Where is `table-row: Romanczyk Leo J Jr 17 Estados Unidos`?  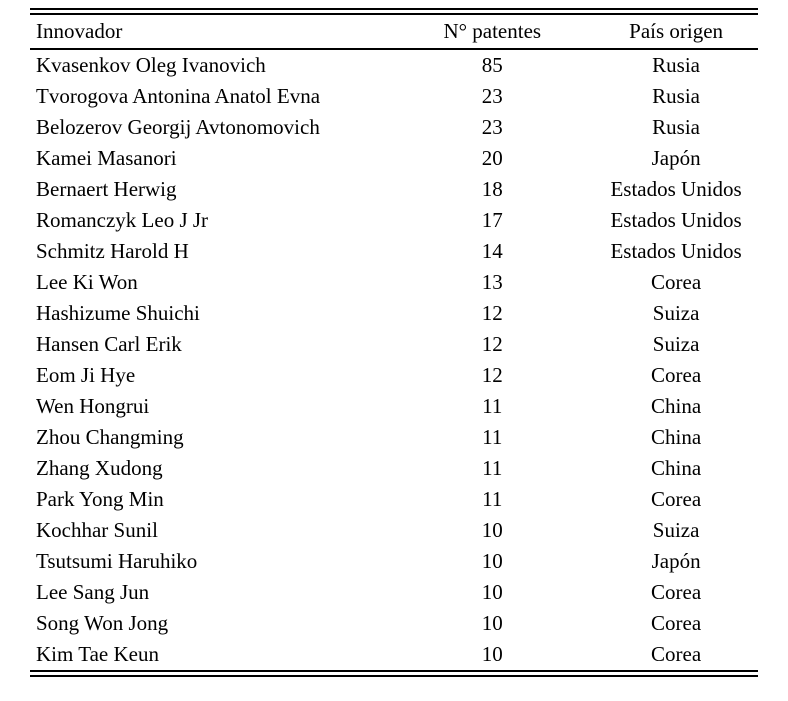 table-row: Romanczyk Leo J Jr 17 Estados Unidos is located at coordinates (394, 220).